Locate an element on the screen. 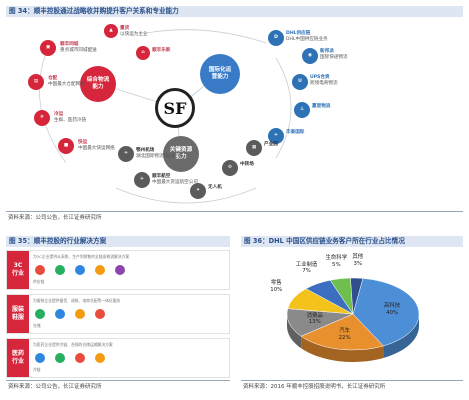 The width and height of the screenshot is (469, 400). node-left-0: 顺丰同城 重点城市同城配送 is located at coordinates (78, 47).